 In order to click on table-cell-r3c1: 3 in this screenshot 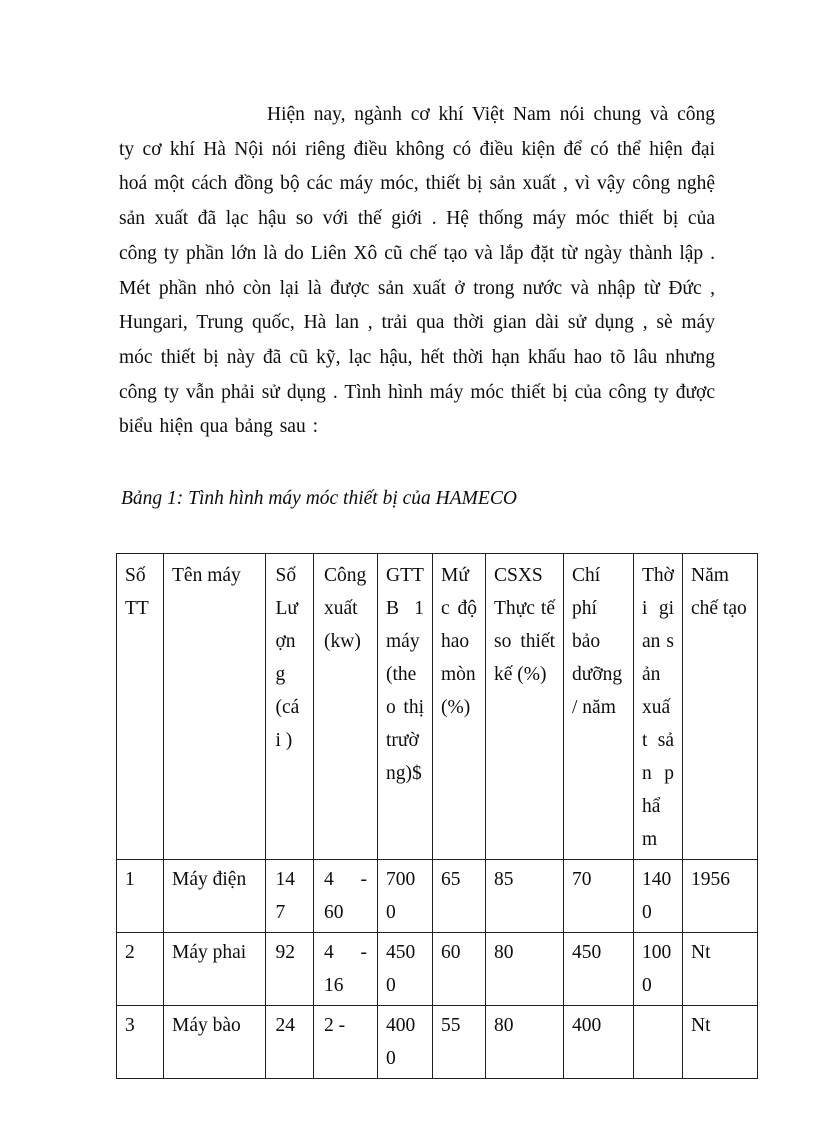, I will do `click(140, 1042)`.